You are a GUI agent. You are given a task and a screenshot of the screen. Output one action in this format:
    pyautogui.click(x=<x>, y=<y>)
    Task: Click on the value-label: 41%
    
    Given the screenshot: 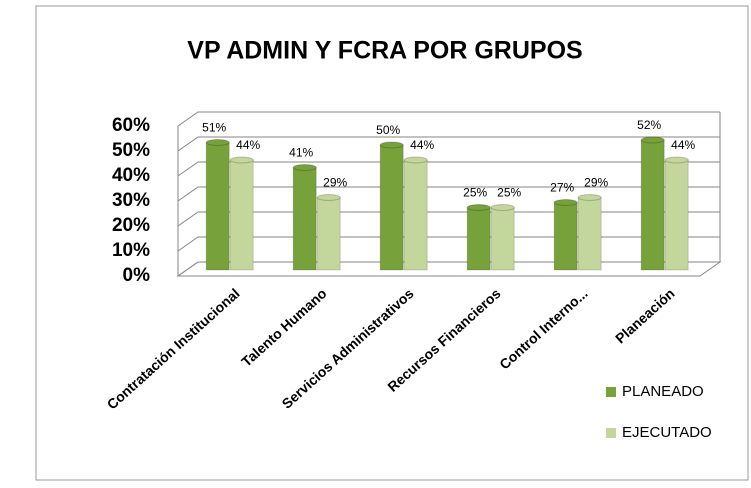 What is the action you would take?
    pyautogui.click(x=301, y=153)
    